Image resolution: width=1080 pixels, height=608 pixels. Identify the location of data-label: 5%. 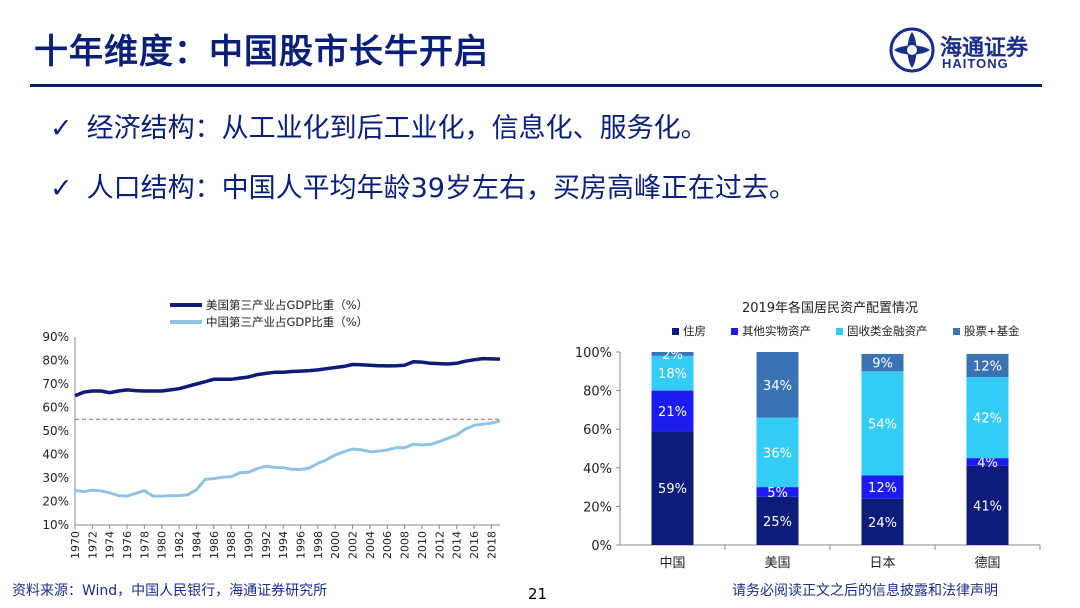
(777, 493).